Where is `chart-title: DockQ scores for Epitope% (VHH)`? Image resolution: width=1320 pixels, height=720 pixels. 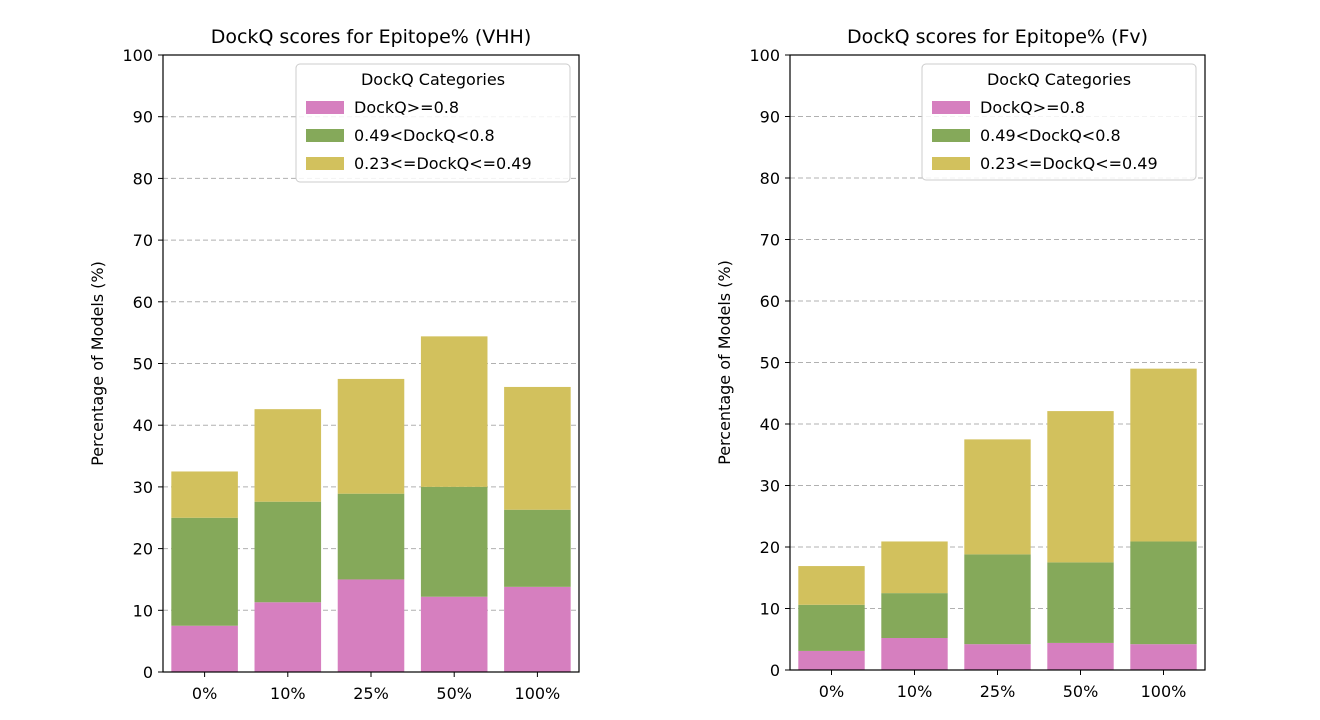
chart-title: DockQ scores for Epitope% (VHH) is located at coordinates (371, 37).